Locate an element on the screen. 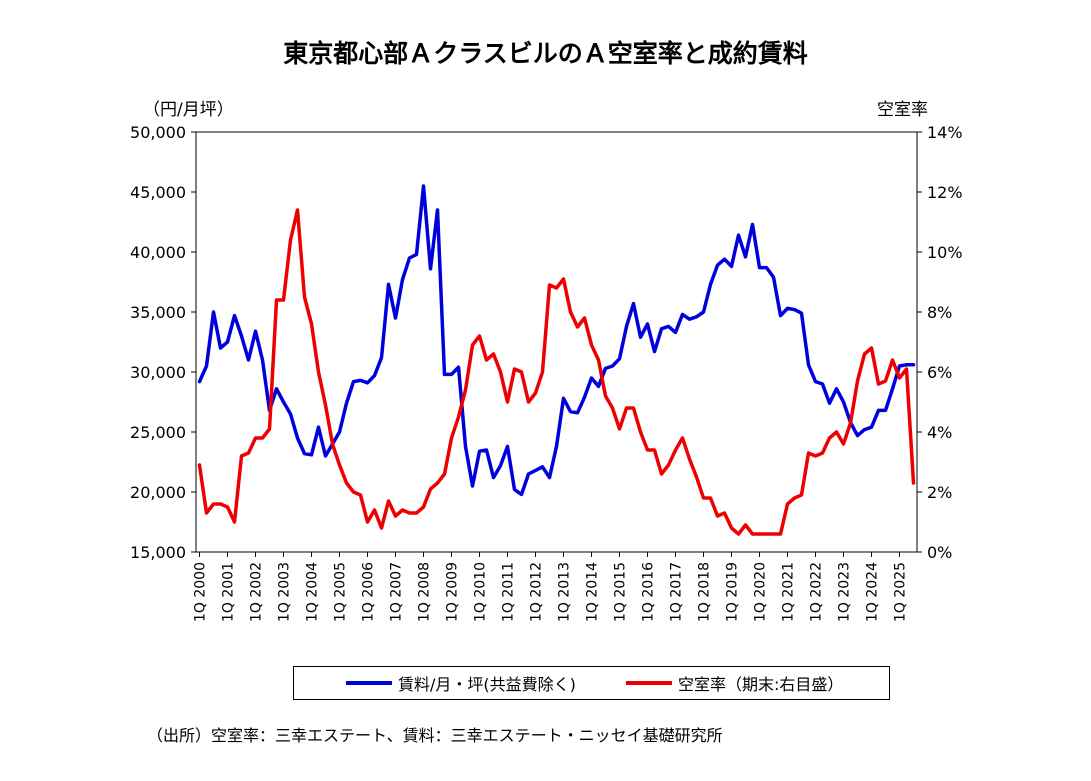 The width and height of the screenshot is (1091, 781). y-right-tick-label: 6% is located at coordinates (939, 372).